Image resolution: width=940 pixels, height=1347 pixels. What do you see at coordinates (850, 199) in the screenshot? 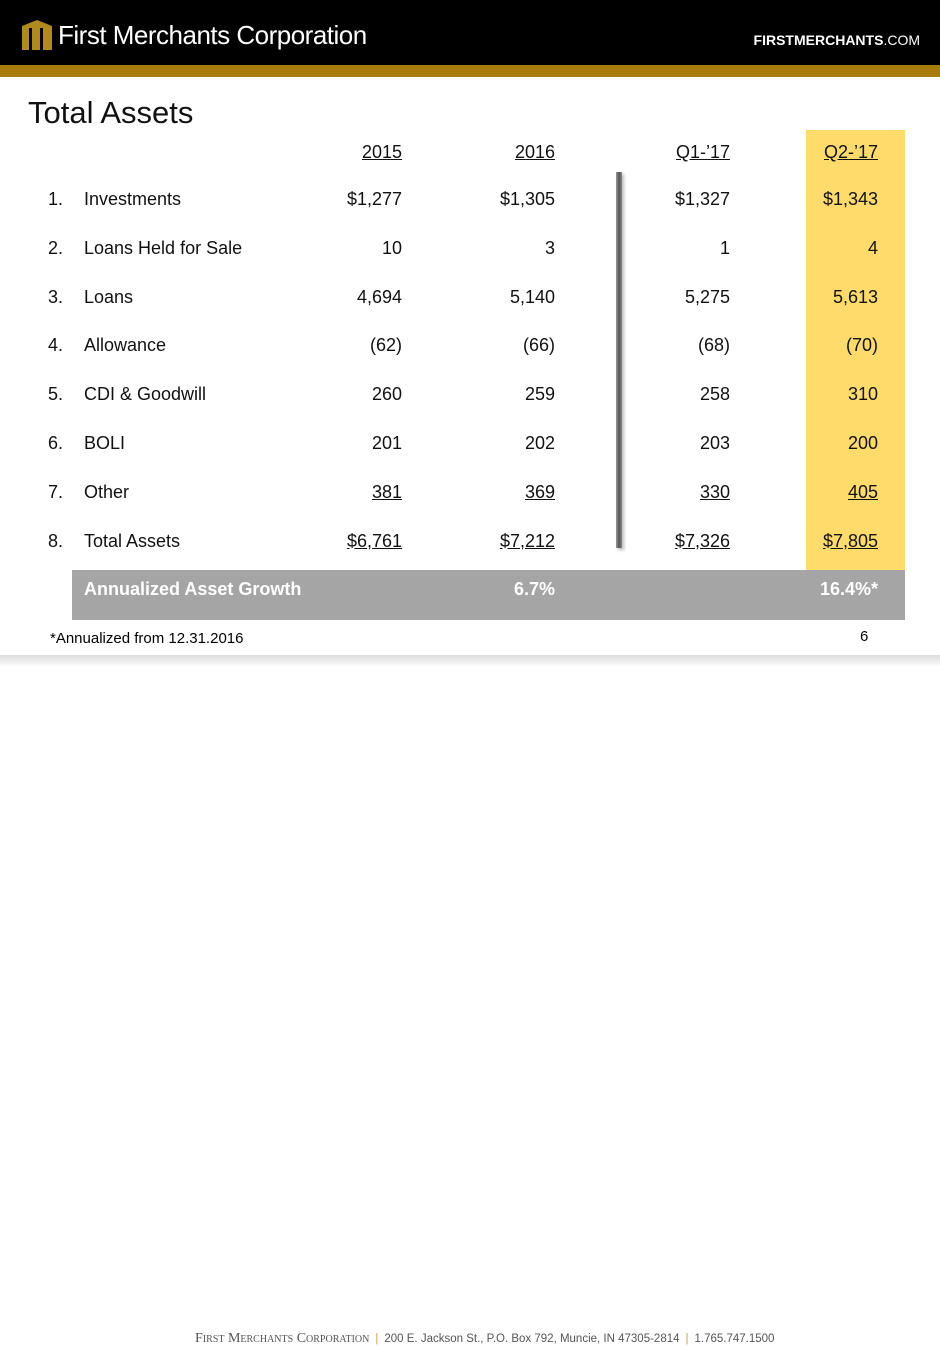
I see `row-value: $1,343` at bounding box center [850, 199].